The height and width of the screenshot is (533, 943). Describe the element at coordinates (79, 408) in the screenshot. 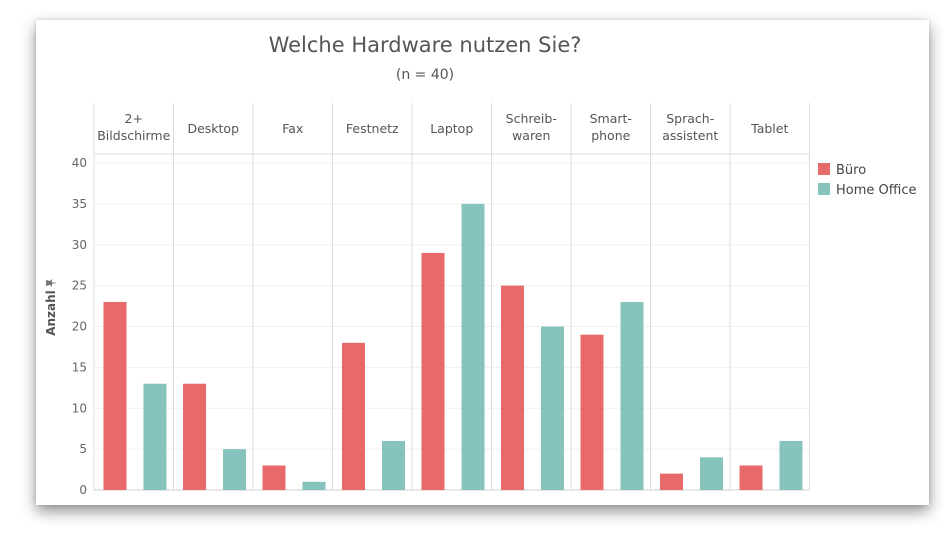

I see `y-tick-label: 10` at that location.